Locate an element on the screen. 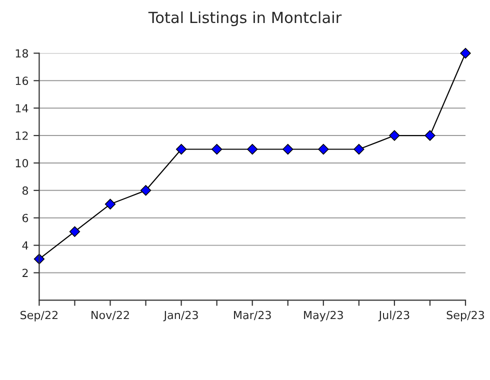 This screenshot has width=490, height=380. x-tick-label: Jan/23 is located at coordinates (180, 316).